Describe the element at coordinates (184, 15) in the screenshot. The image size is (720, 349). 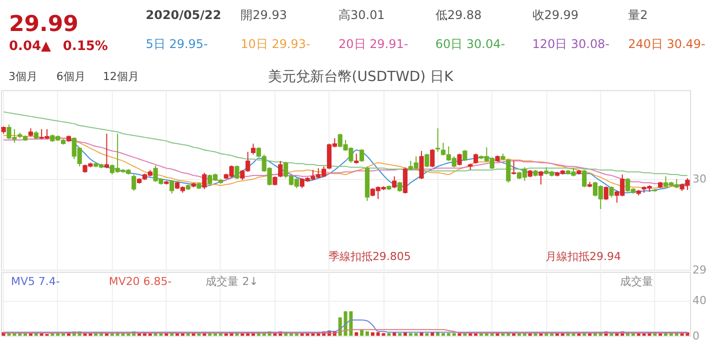
I see `text: 2020/05/22` at that location.